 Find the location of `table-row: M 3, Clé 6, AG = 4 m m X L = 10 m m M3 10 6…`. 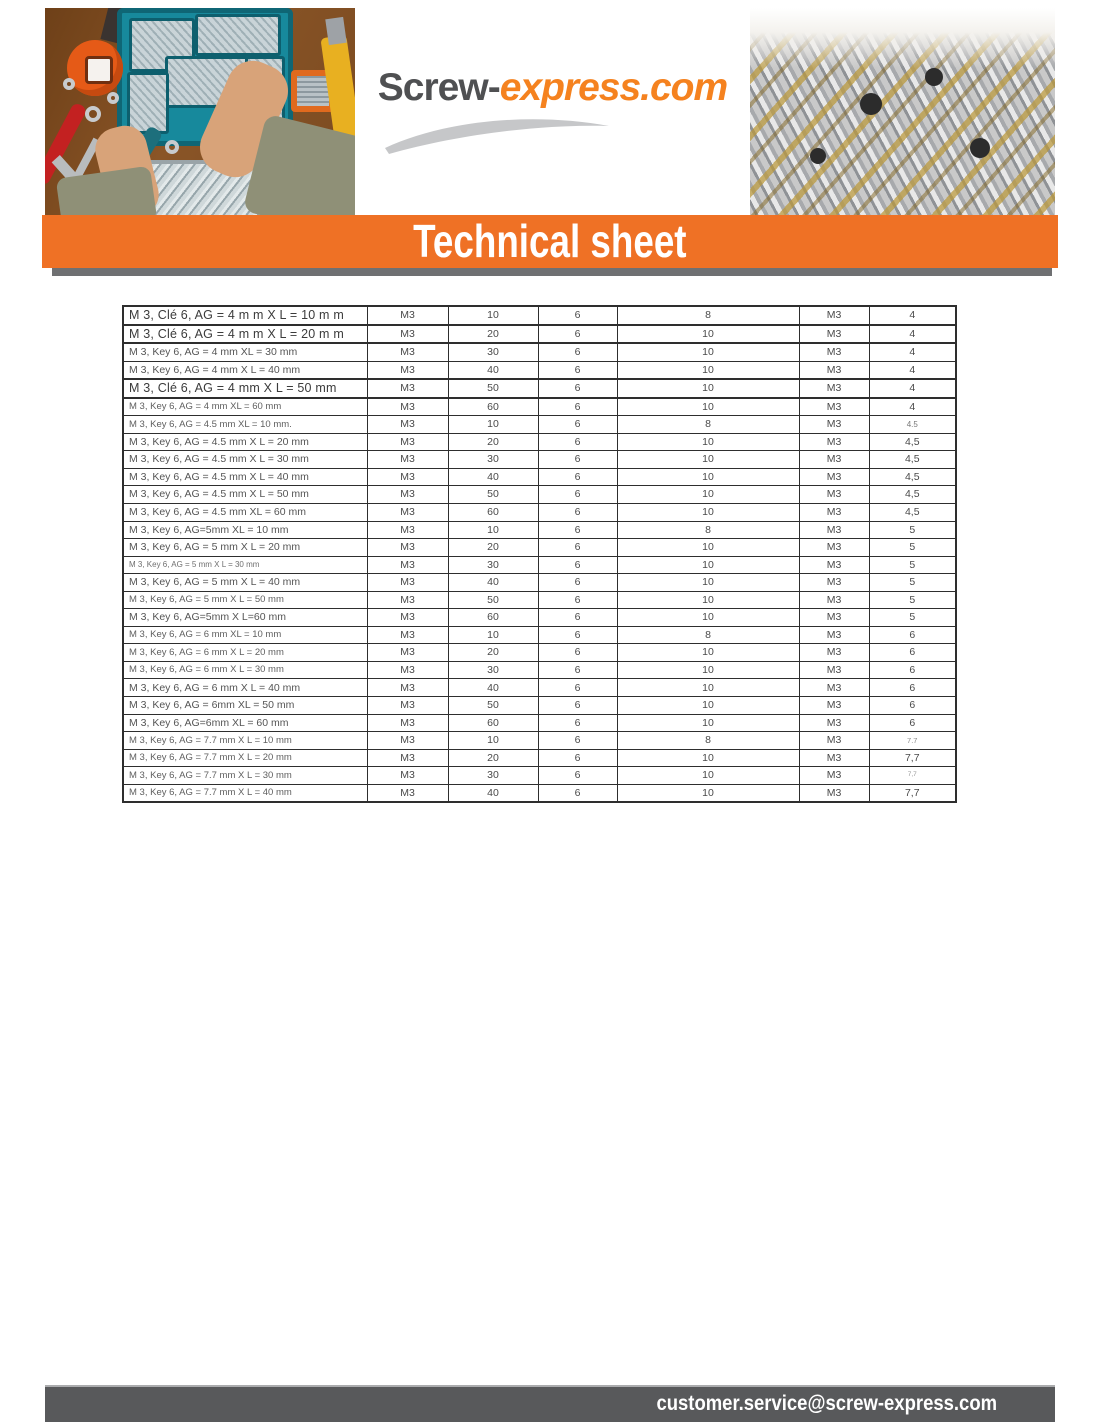

table-row: M 3, Clé 6, AG = 4 m m X L = 10 m m M3 10 6… is located at coordinates (539, 315).